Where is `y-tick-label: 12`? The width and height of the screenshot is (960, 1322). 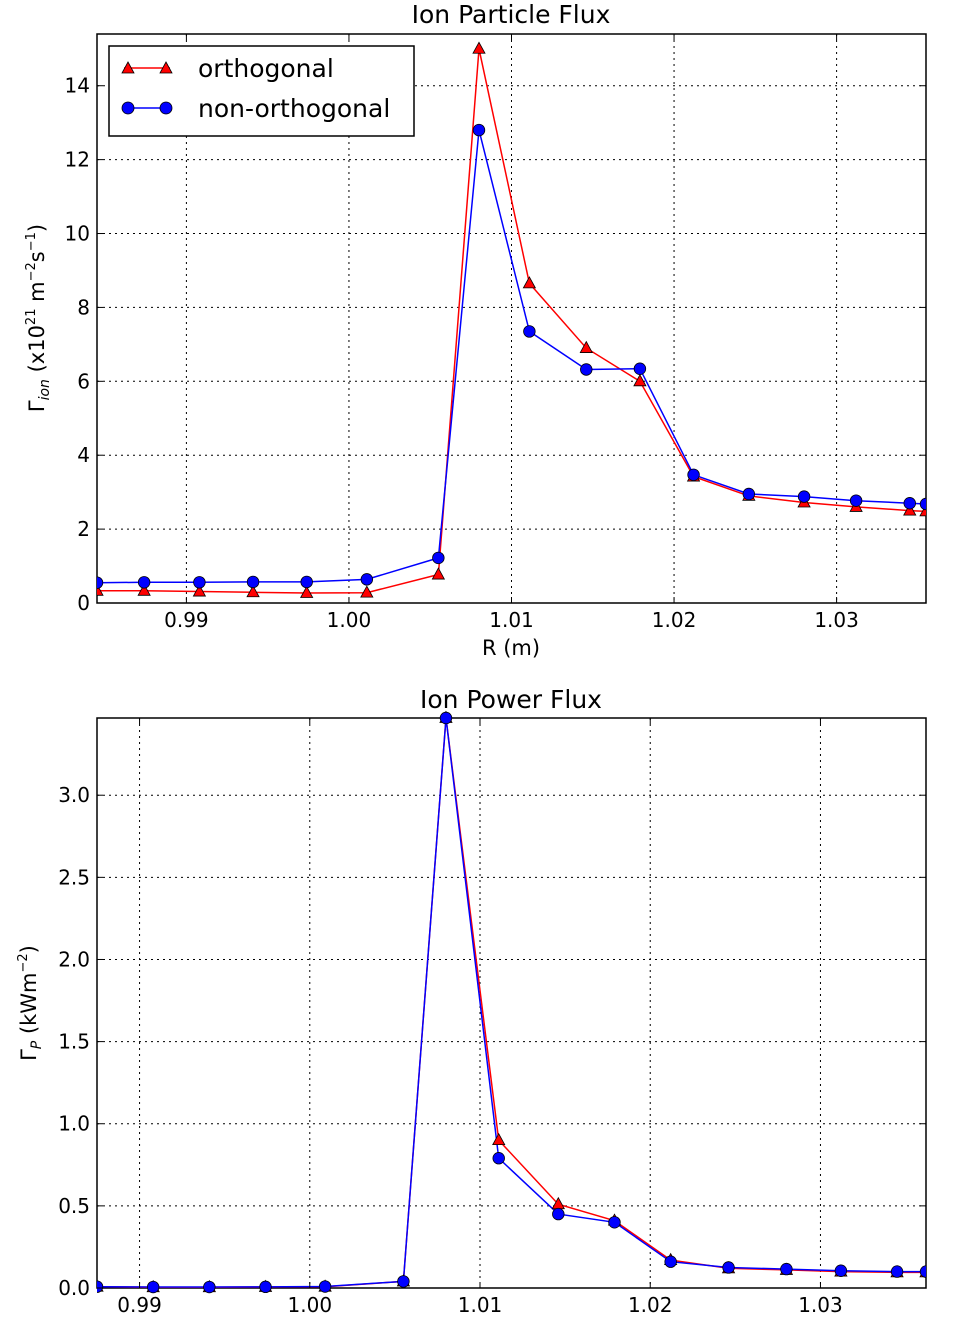 y-tick-label: 12 is located at coordinates (77, 160).